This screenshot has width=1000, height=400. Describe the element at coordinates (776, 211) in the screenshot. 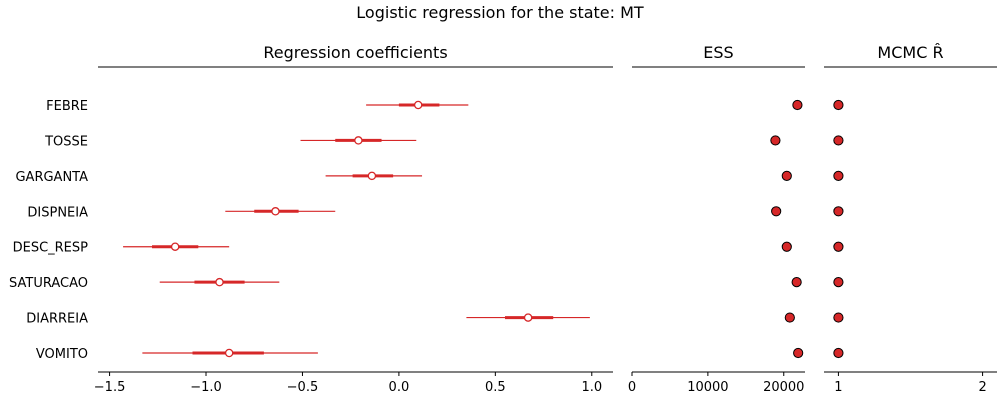

I see `ess-point-dispneia` at that location.